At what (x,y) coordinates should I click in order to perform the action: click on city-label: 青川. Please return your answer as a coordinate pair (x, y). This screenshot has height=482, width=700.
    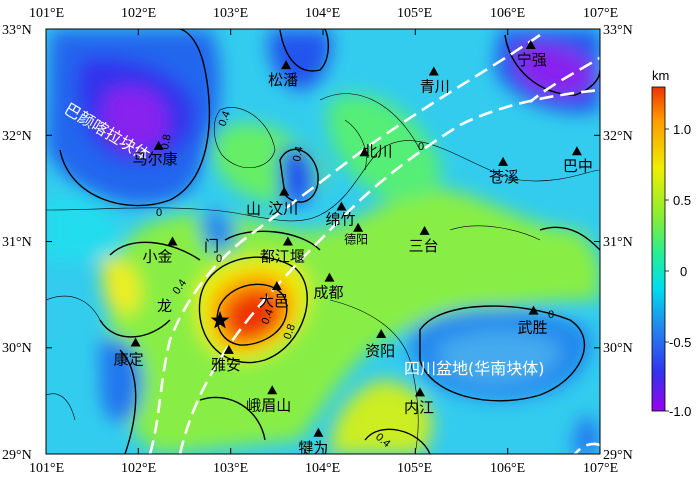
    Looking at the image, I should click on (435, 87).